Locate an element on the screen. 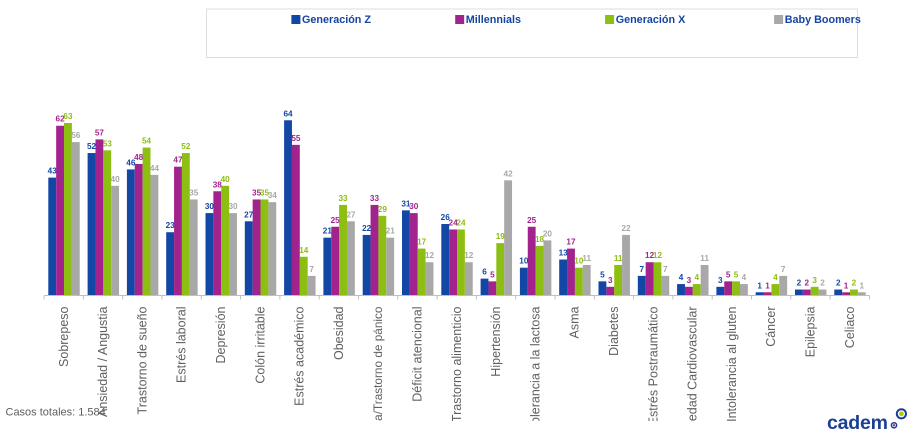 The width and height of the screenshot is (921, 440). svg-text: 6 is located at coordinates (484, 272).